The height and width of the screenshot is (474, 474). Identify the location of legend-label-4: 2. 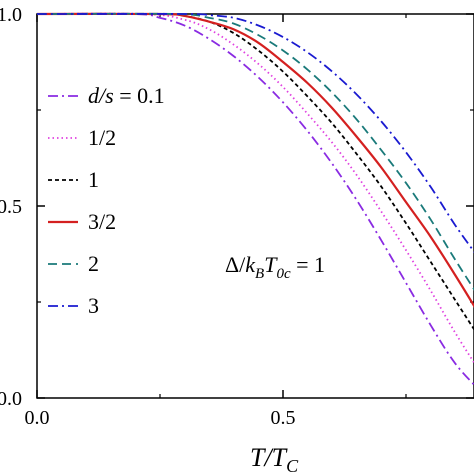
(93, 263).